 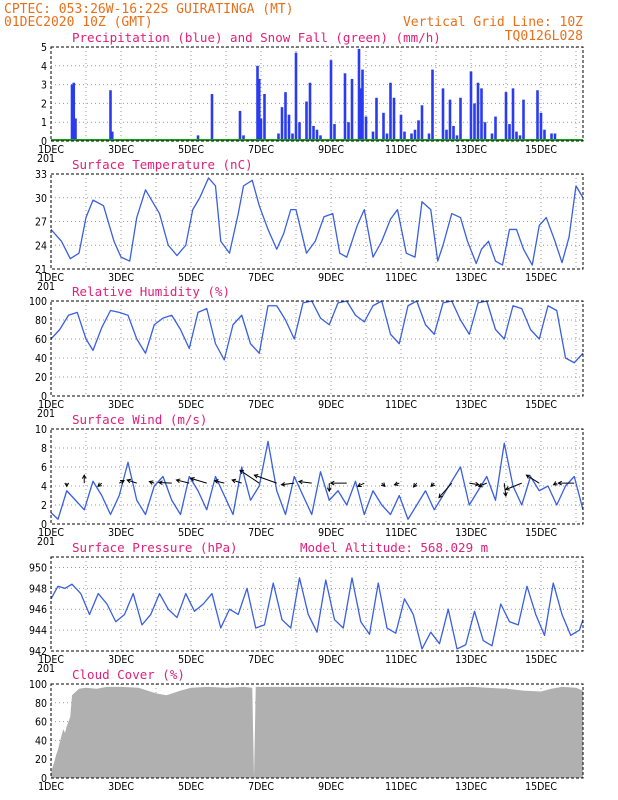 I want to click on panel-title: Surface Temperature (nC), so click(x=162, y=164).